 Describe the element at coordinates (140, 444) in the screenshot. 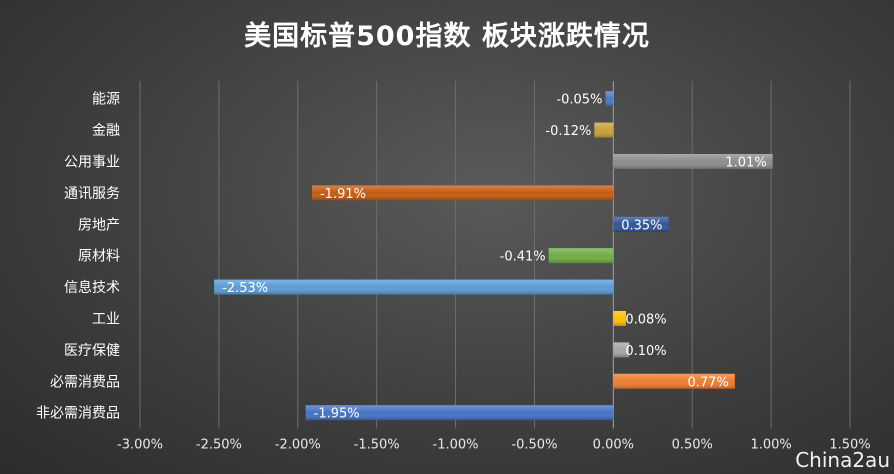

I see `x-tick-label: -3.00%` at that location.